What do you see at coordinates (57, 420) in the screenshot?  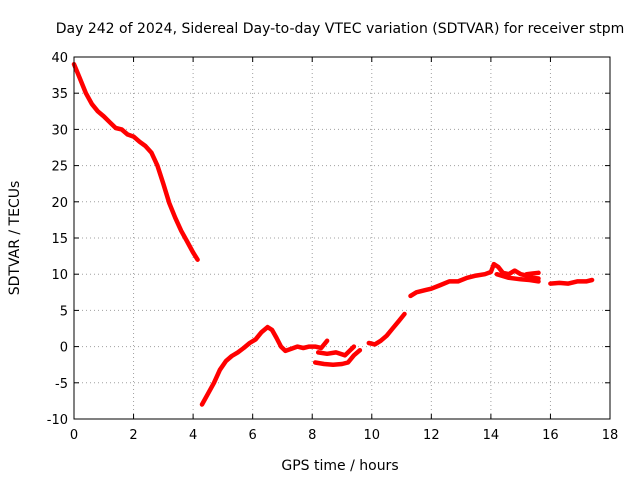 I see `y-tick-label: -10` at bounding box center [57, 420].